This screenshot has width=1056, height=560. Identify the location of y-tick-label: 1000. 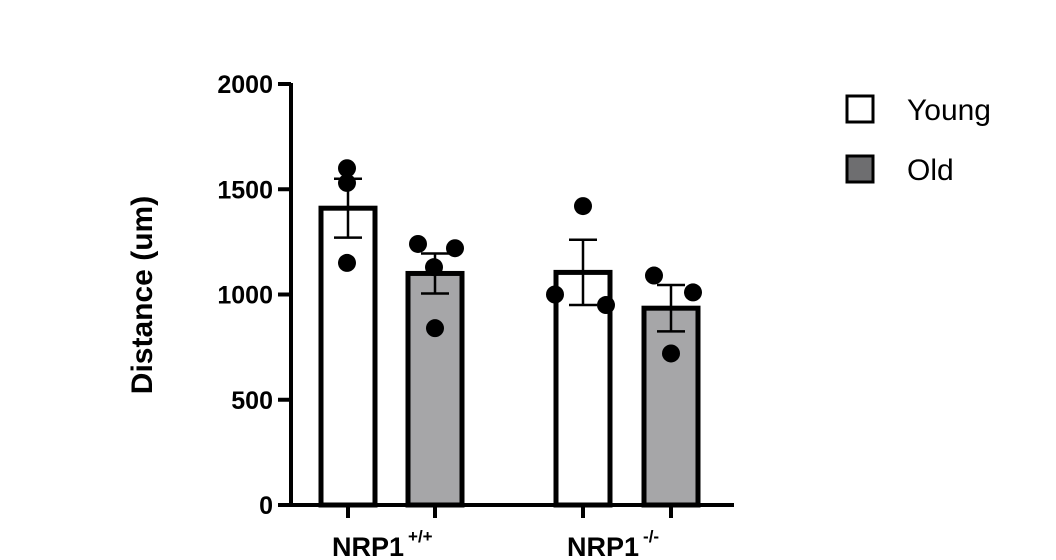
(245, 296).